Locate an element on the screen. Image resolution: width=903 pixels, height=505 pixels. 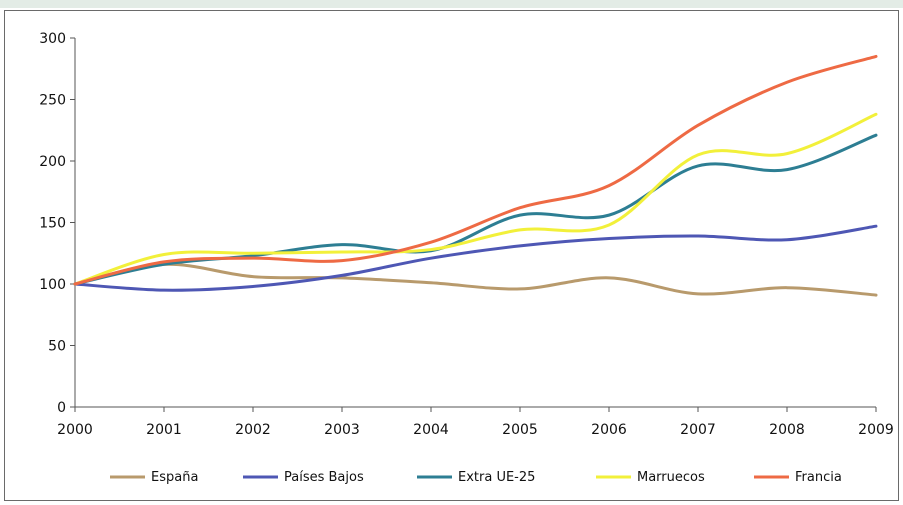
x-tick-label: 2001 is located at coordinates (164, 430).